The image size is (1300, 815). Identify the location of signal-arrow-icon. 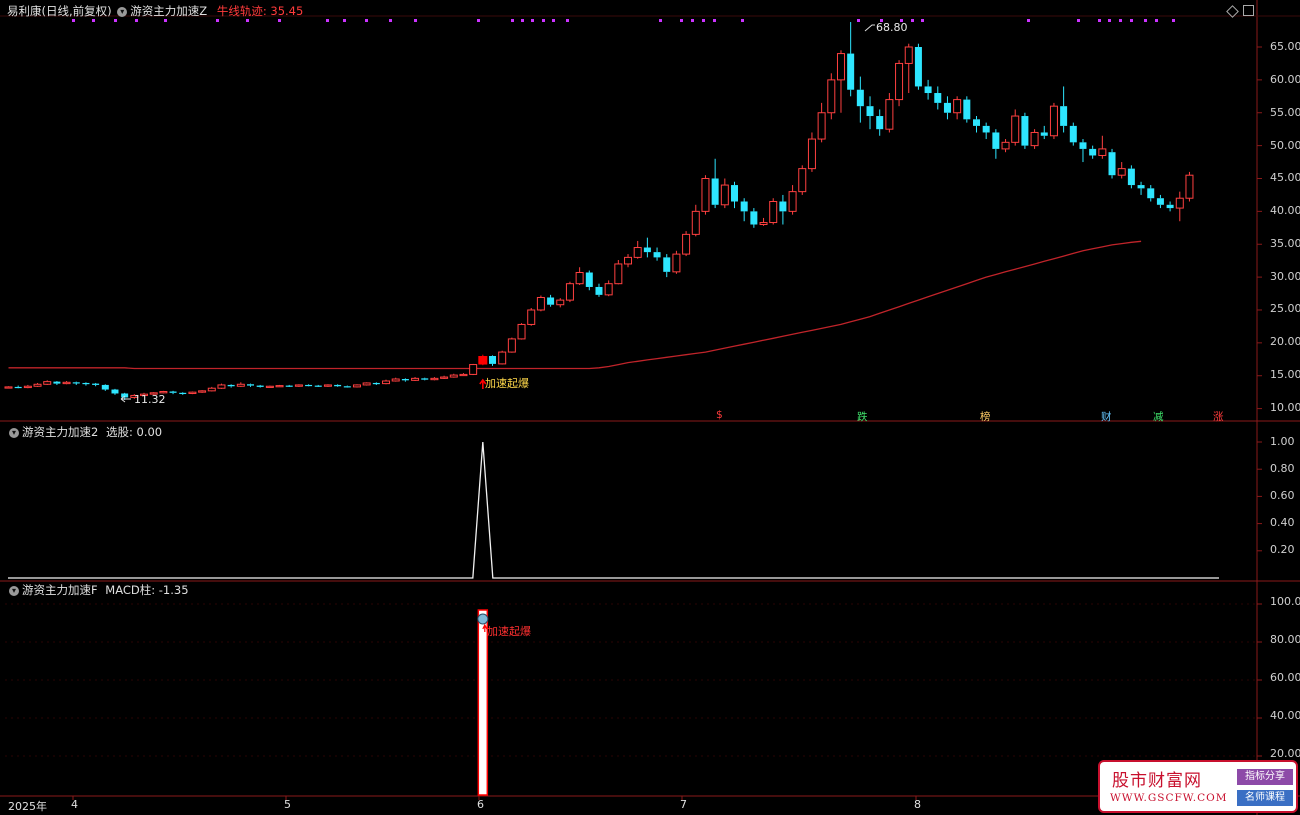
(483, 383).